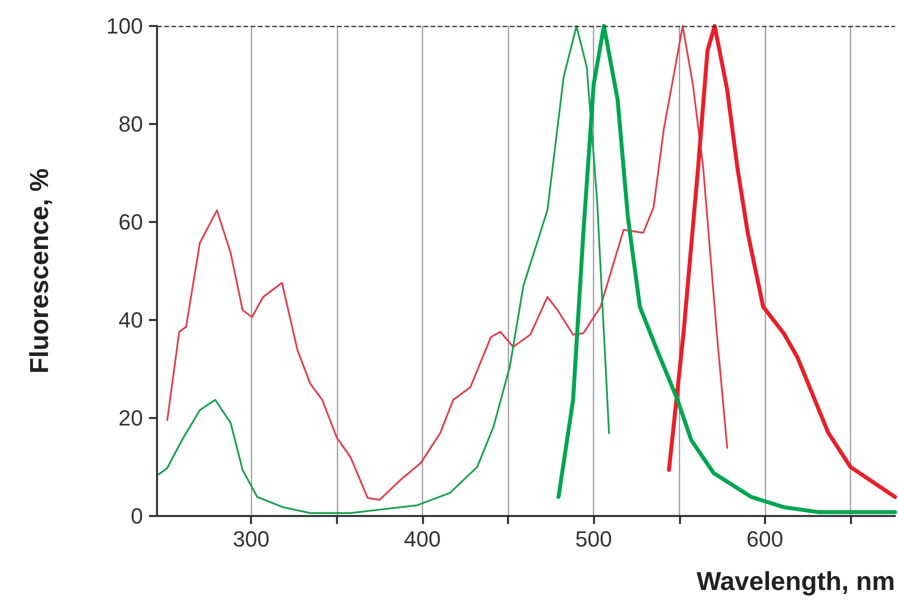 The width and height of the screenshot is (898, 616). I want to click on x-tick-label: 500, so click(593, 539).